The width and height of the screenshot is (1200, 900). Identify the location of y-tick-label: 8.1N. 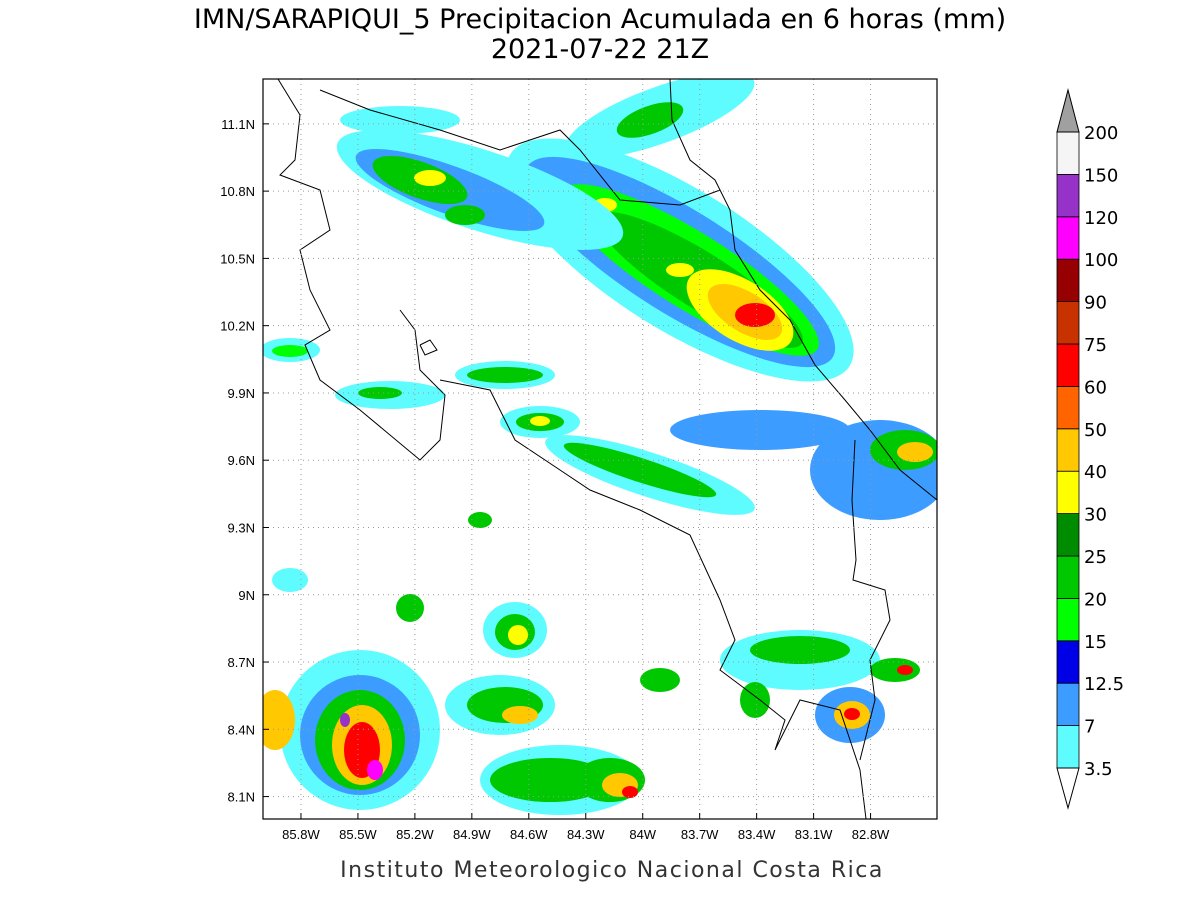
(241, 797).